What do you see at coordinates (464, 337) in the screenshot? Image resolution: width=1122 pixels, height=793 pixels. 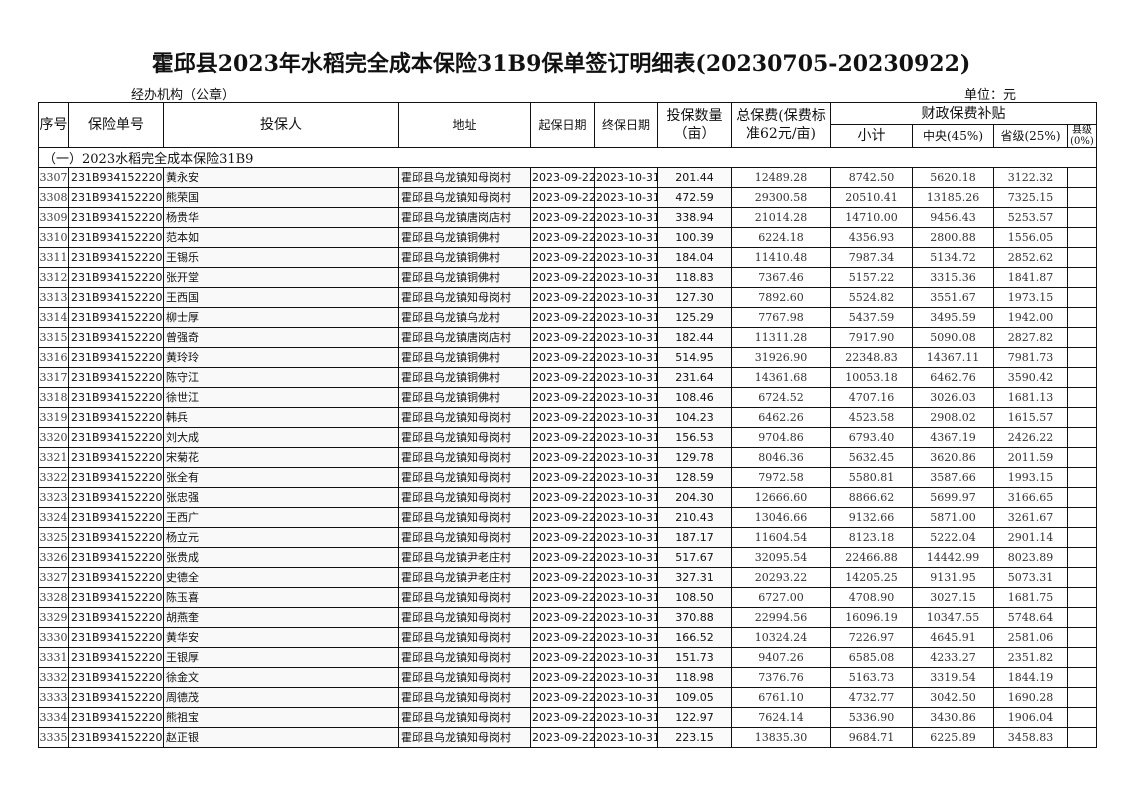 I see `address-cell: 霍邱县乌龙镇唐岗店村` at bounding box center [464, 337].